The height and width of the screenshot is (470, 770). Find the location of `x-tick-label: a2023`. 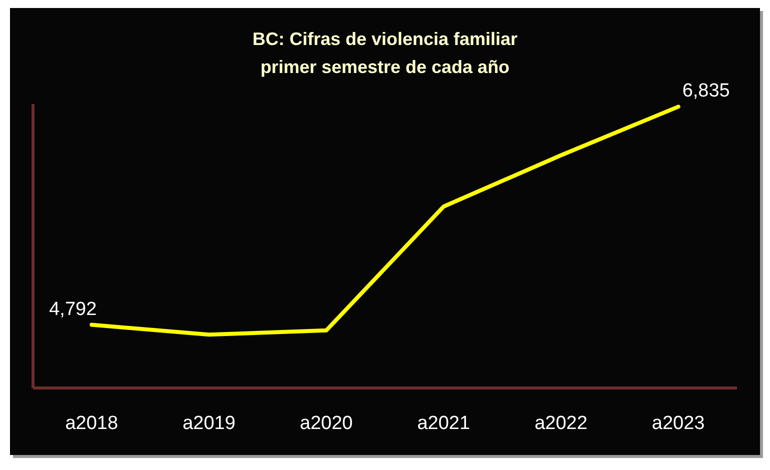

x-tick-label: a2023 is located at coordinates (678, 423).